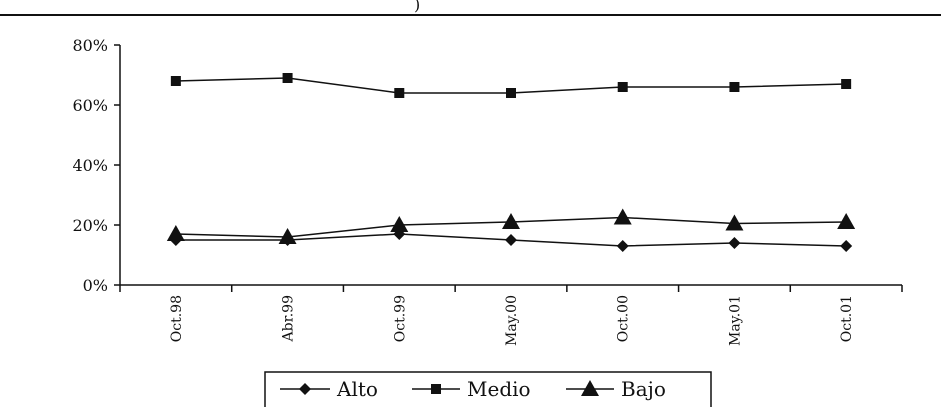  Describe the element at coordinates (400, 318) in the screenshot. I see `x-tick-label: Oct.99` at that location.